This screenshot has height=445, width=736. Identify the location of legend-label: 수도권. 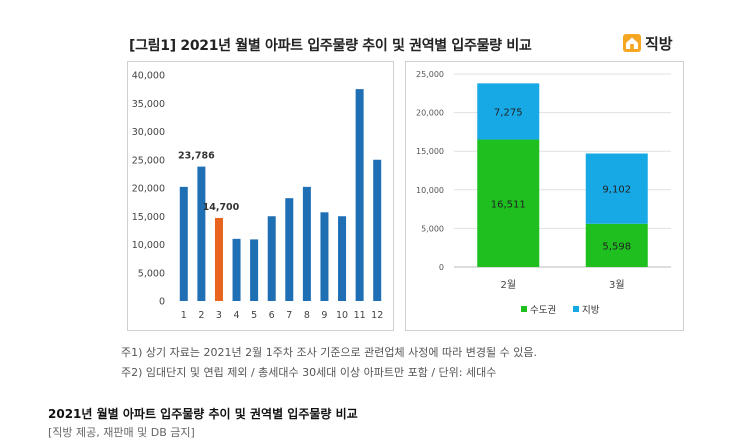
(543, 310).